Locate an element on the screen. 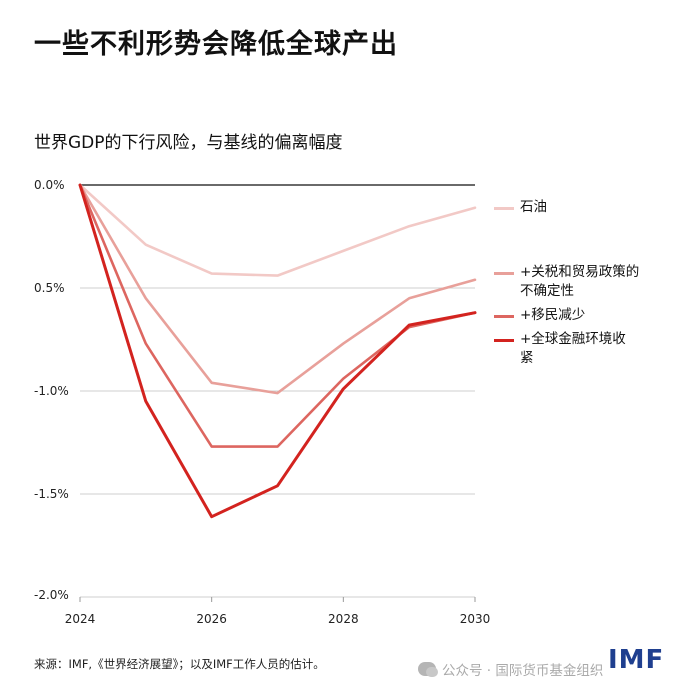 This screenshot has width=700, height=700. legend-label-migration: +移民减少 is located at coordinates (553, 315).